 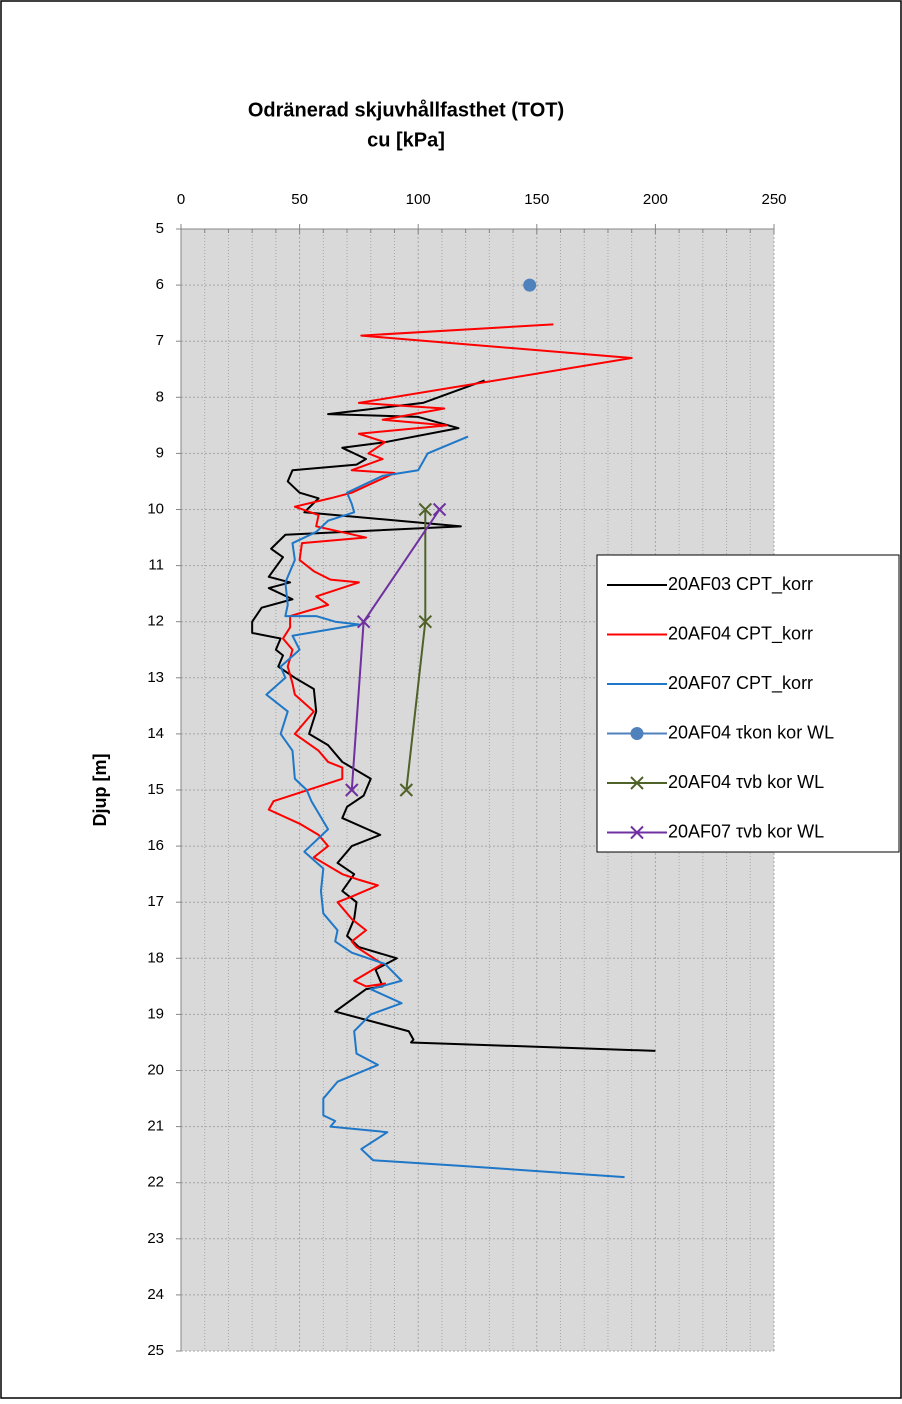 I want to click on legend-label: 20AF04 CPT_korr, so click(x=740, y=633).